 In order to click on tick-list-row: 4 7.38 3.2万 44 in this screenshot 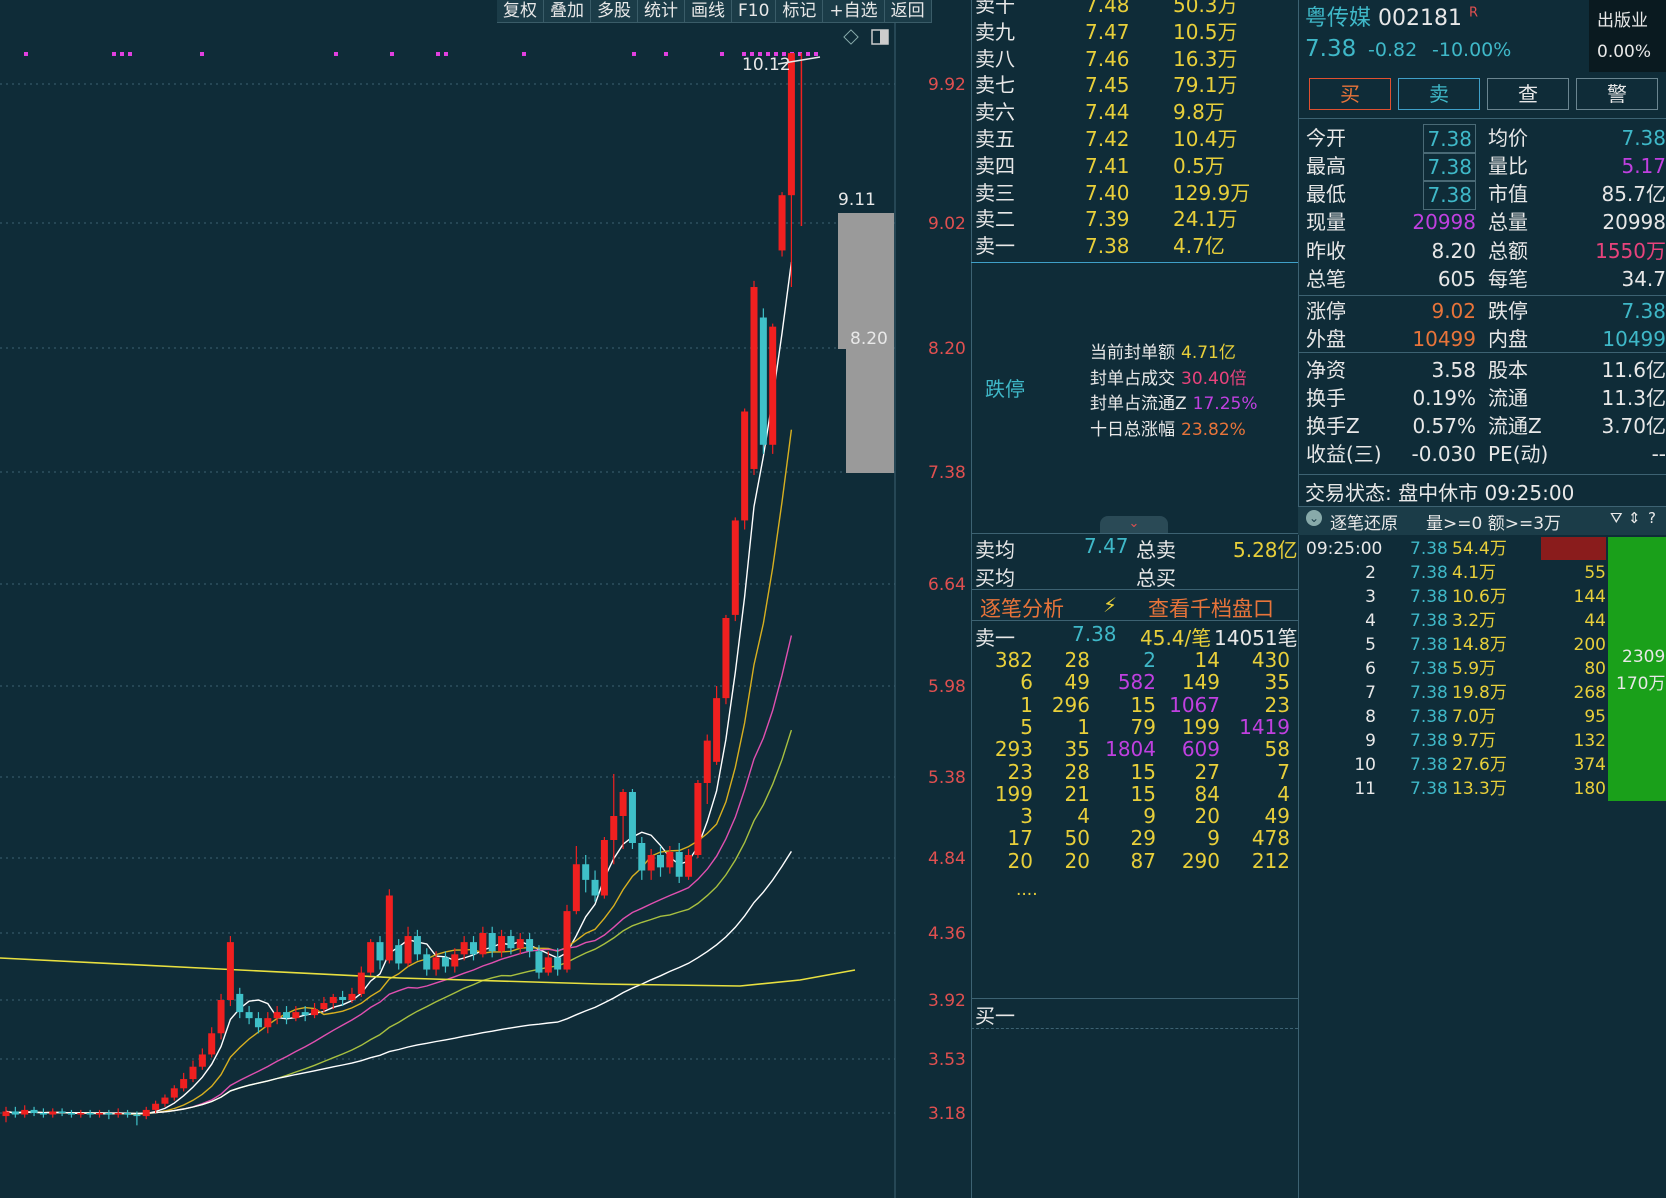, I will do `click(1456, 621)`.